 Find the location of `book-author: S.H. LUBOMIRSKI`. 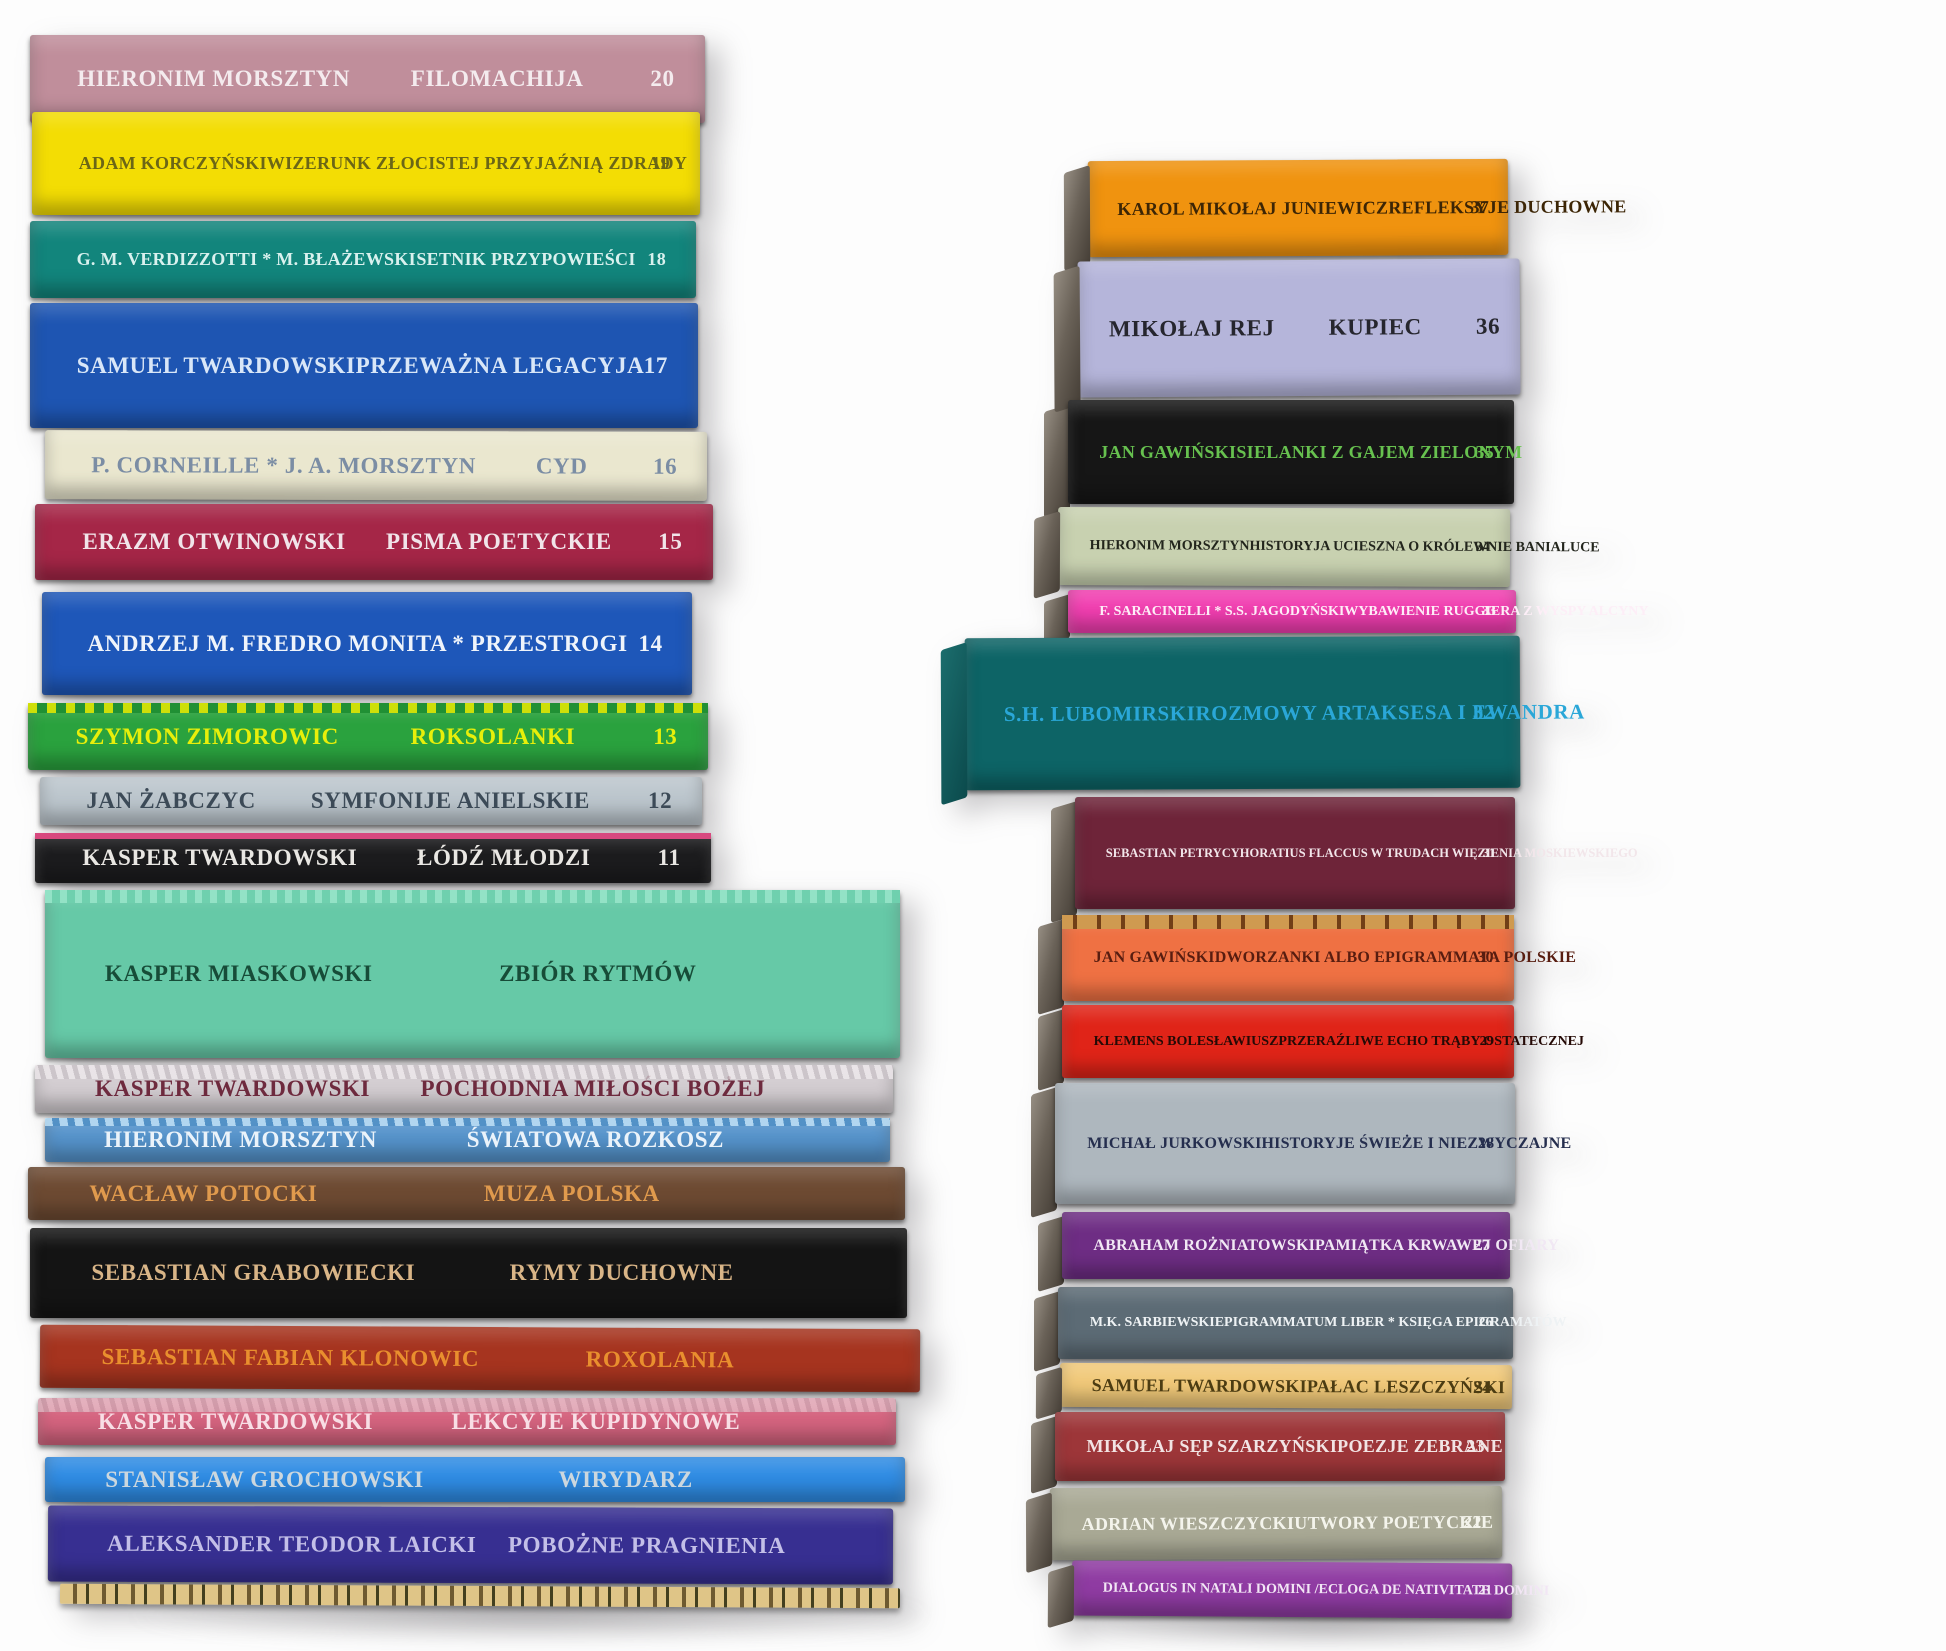

book-author: S.H. LUBOMIRSKI is located at coordinates (1099, 713).